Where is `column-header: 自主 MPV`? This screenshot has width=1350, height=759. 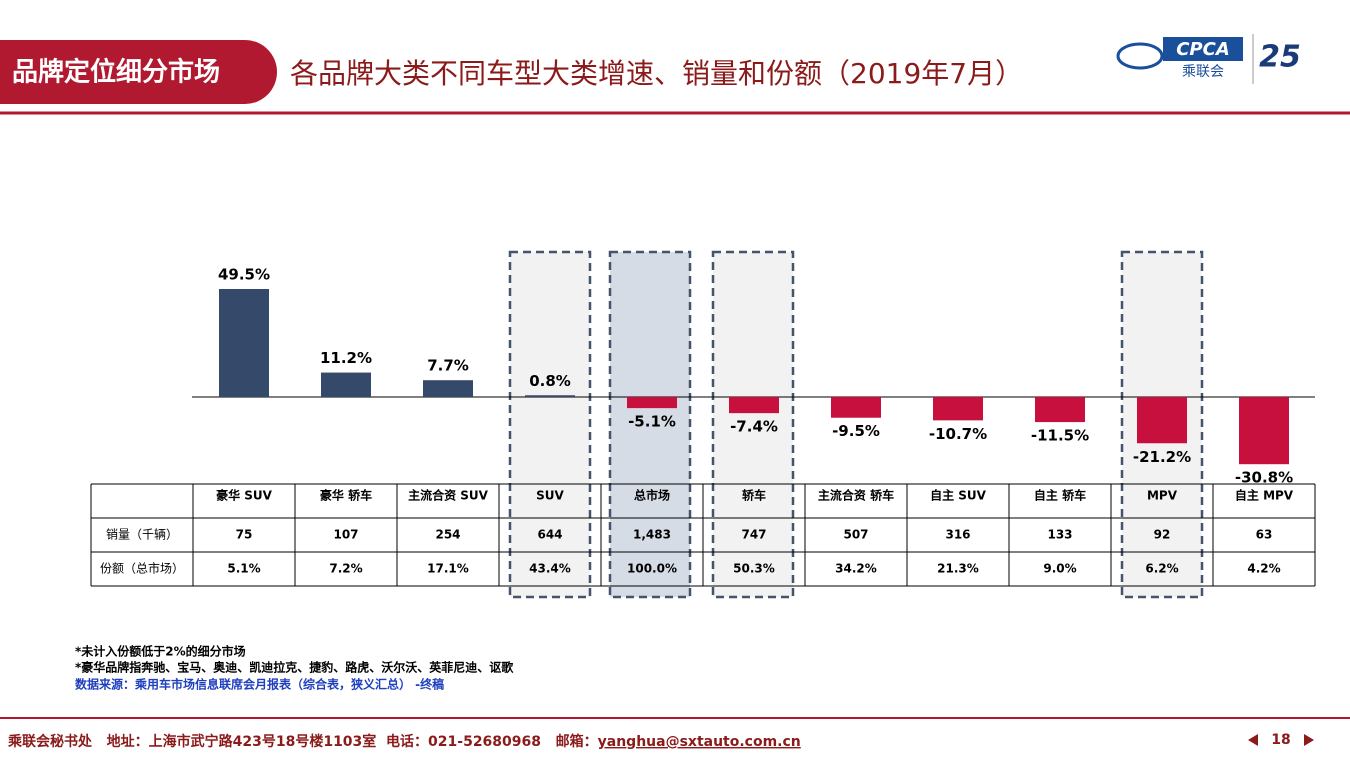
column-header: 自主 MPV is located at coordinates (1264, 495).